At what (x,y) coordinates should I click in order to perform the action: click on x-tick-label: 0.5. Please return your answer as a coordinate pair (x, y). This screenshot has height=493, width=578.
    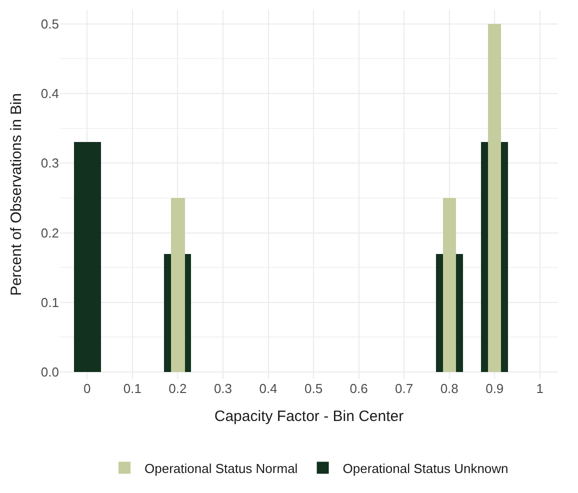
    Looking at the image, I should click on (313, 388).